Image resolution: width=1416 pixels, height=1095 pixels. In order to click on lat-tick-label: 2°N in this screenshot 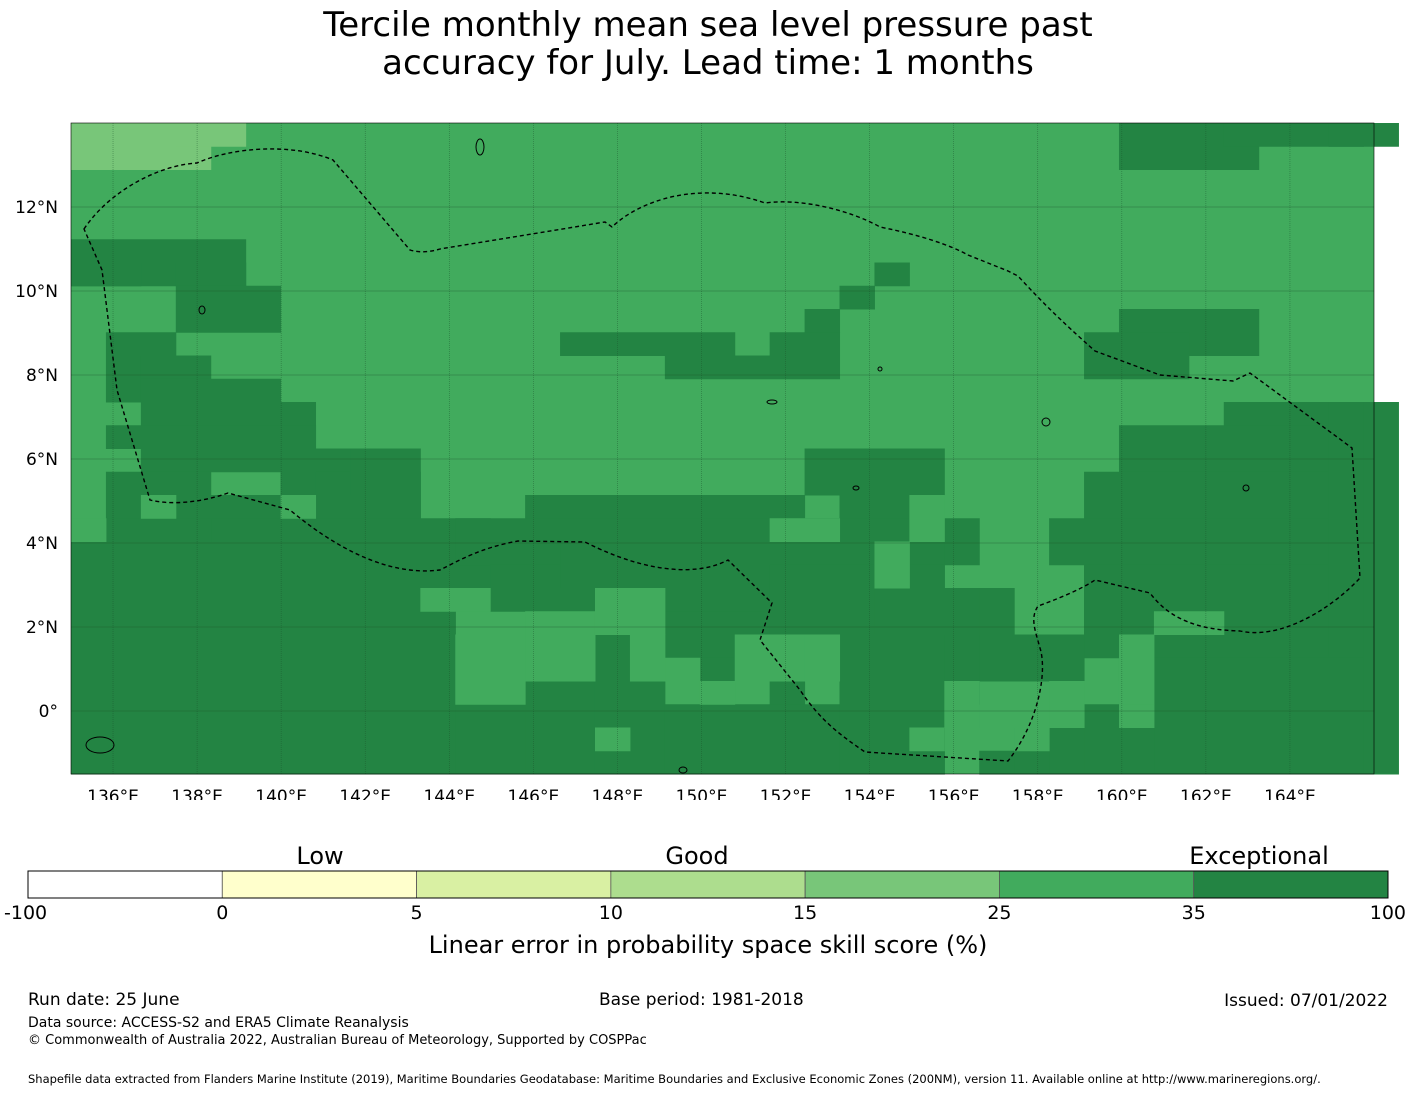, I will do `click(42, 628)`.